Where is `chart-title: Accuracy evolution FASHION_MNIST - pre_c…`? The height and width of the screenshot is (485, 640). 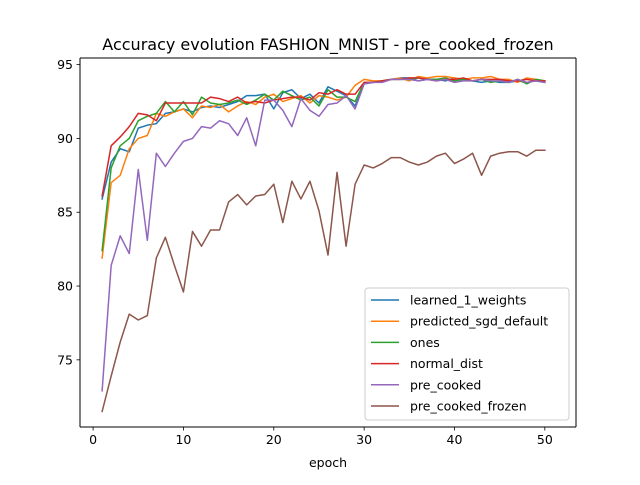
chart-title: Accuracy evolution FASHION_MNIST - pre_c… is located at coordinates (327, 45).